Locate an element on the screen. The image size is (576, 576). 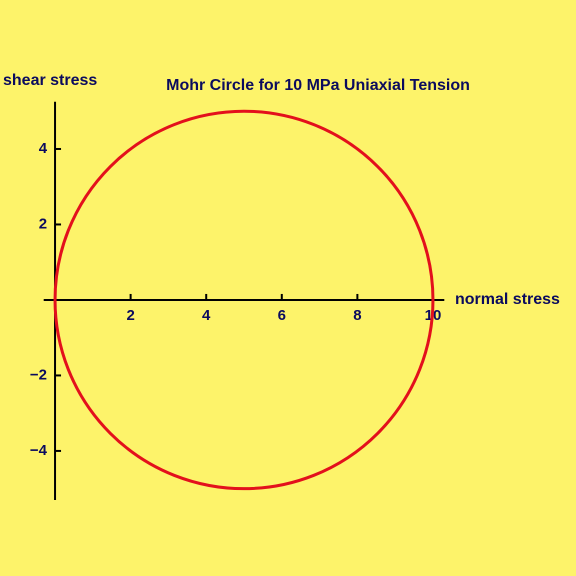
y-tick-label: −2 is located at coordinates (38, 374).